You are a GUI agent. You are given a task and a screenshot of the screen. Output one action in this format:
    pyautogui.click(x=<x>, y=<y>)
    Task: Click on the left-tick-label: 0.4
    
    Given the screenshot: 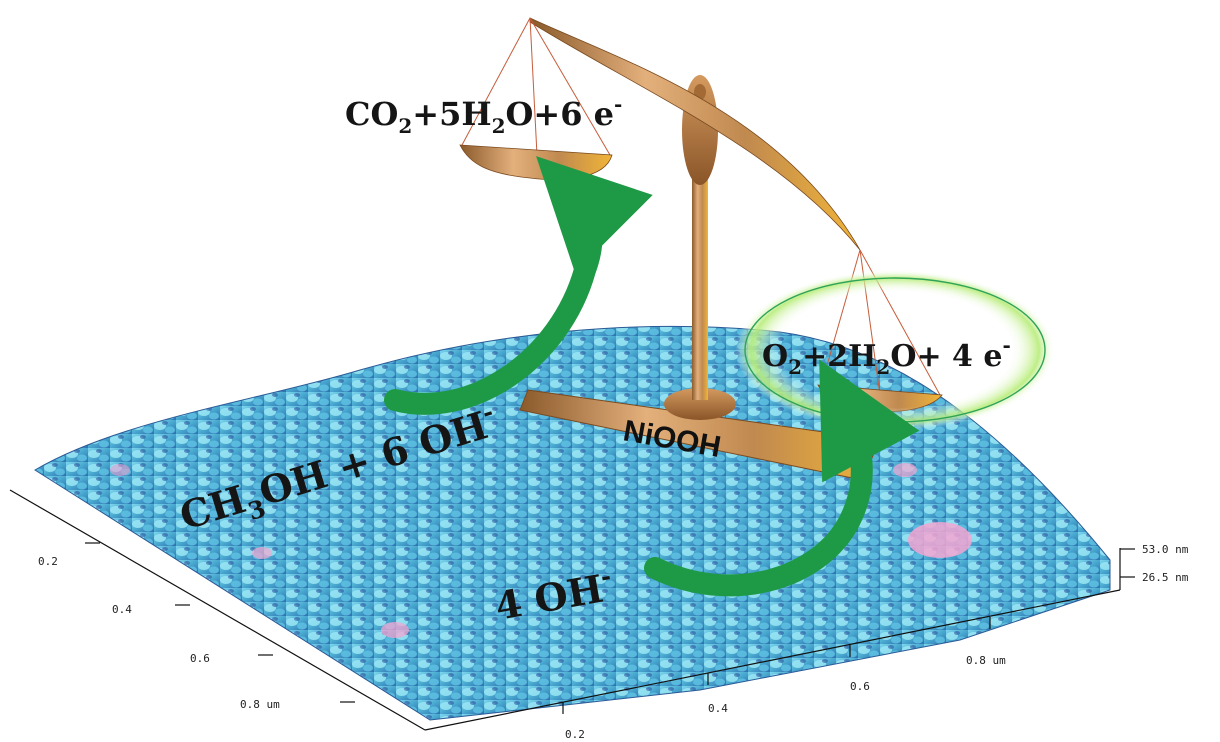 What is the action you would take?
    pyautogui.click(x=122, y=609)
    